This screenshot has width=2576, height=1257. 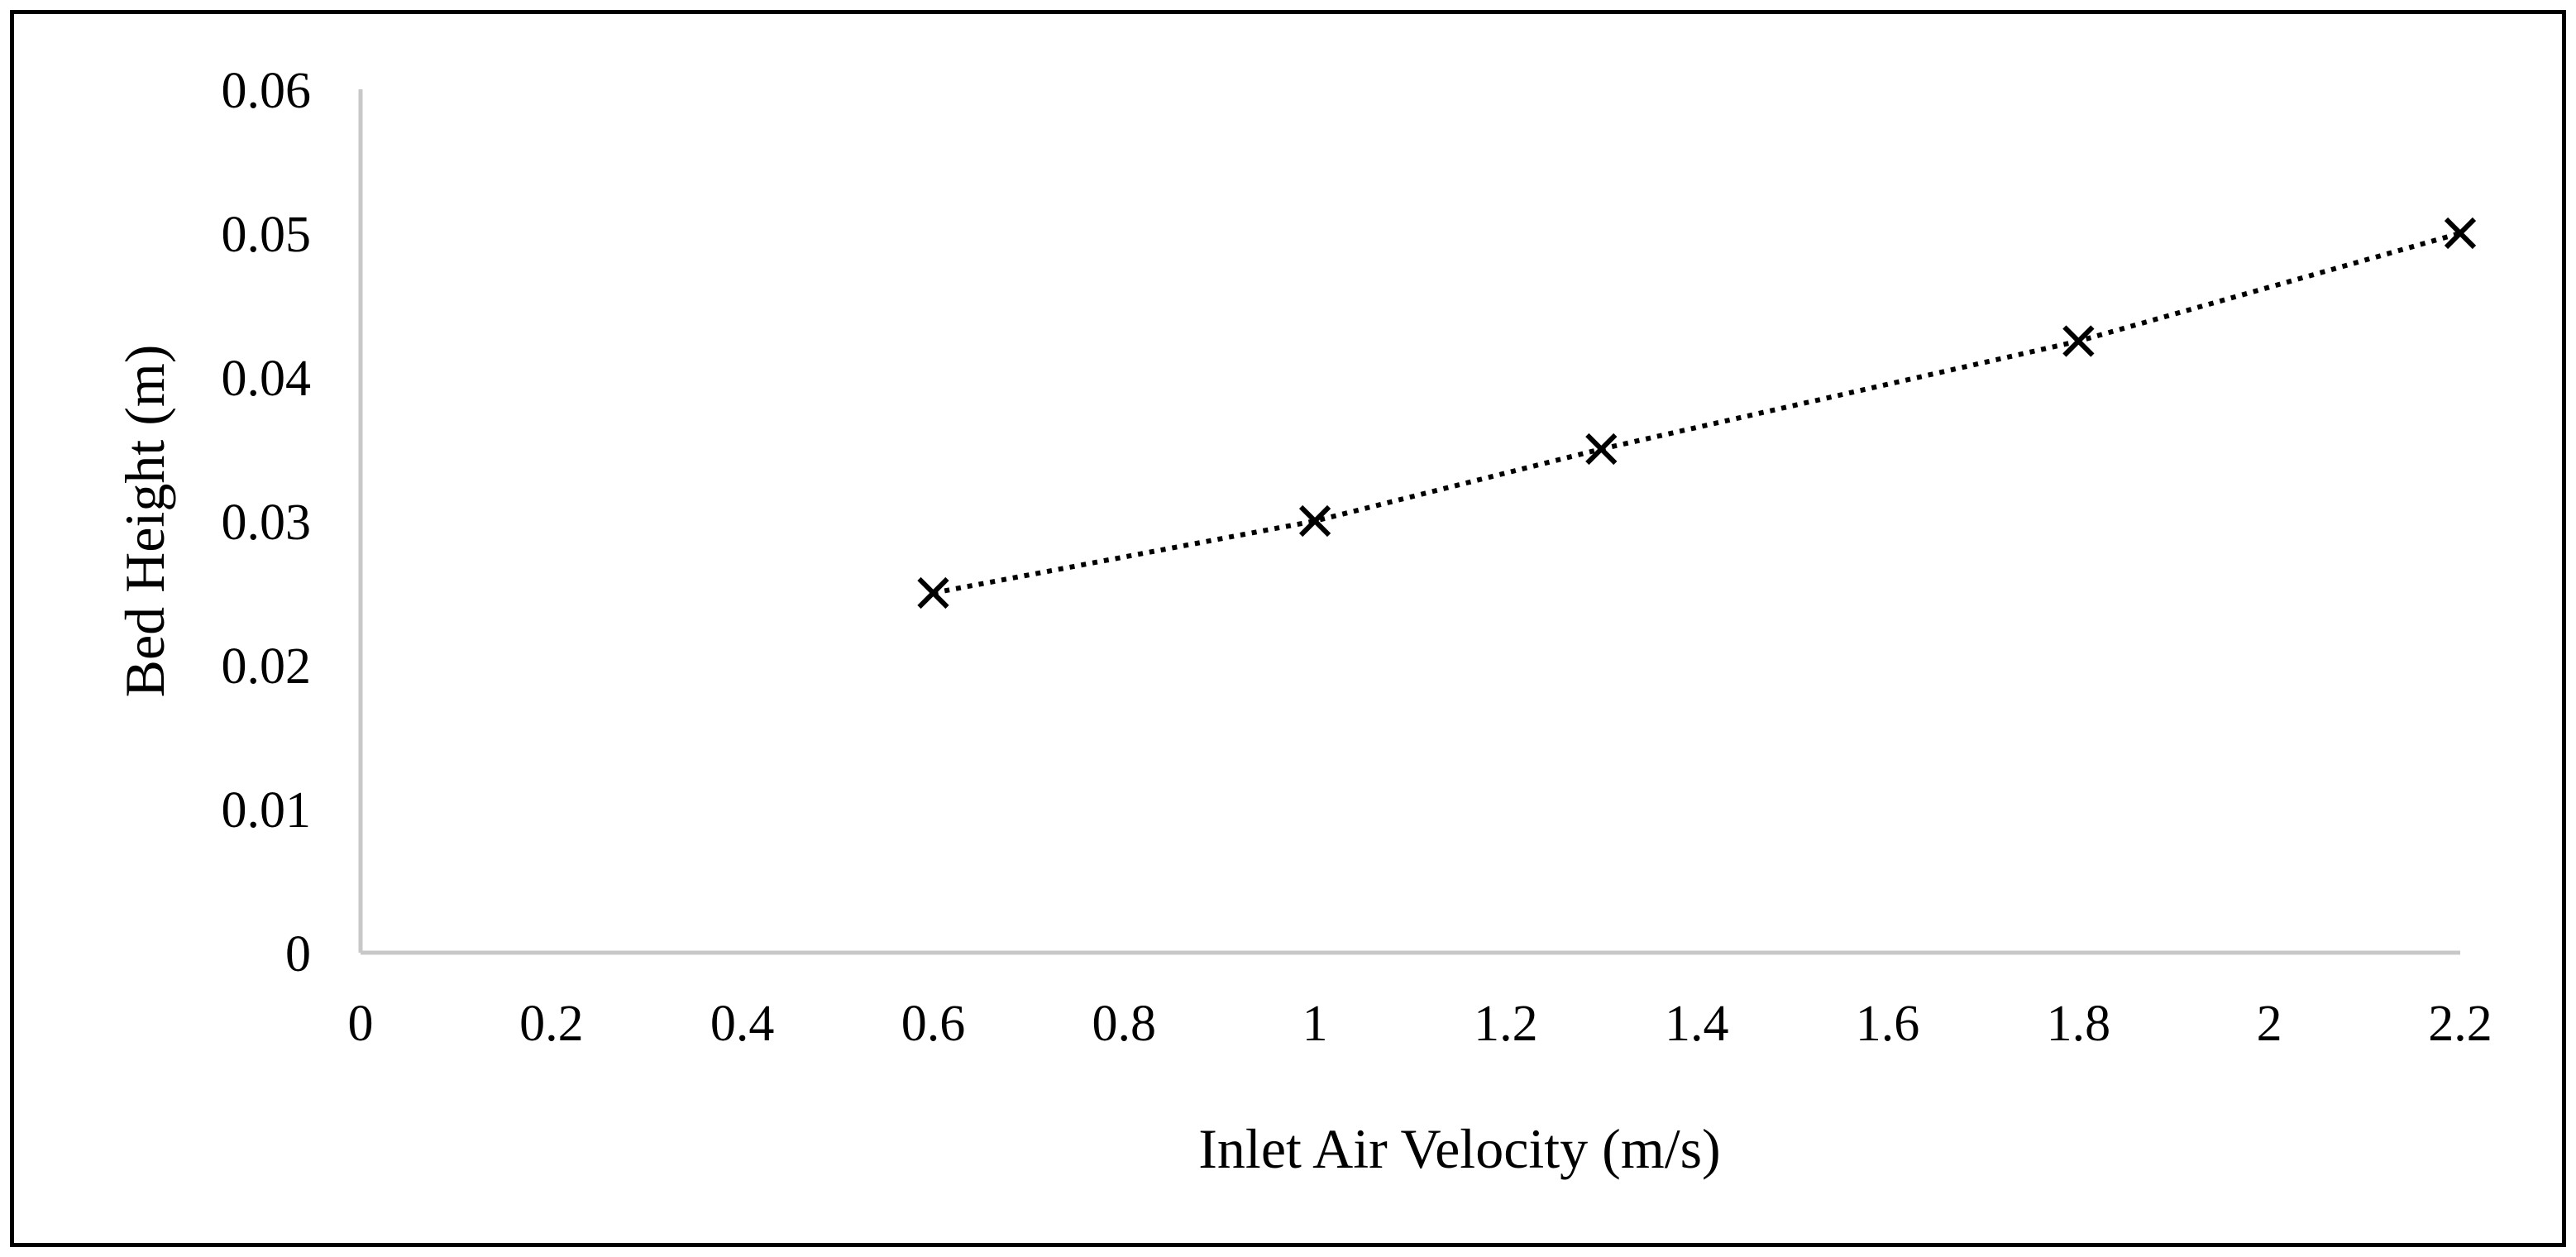 What do you see at coordinates (267, 666) in the screenshot?
I see `y-tick-label: 0.02` at bounding box center [267, 666].